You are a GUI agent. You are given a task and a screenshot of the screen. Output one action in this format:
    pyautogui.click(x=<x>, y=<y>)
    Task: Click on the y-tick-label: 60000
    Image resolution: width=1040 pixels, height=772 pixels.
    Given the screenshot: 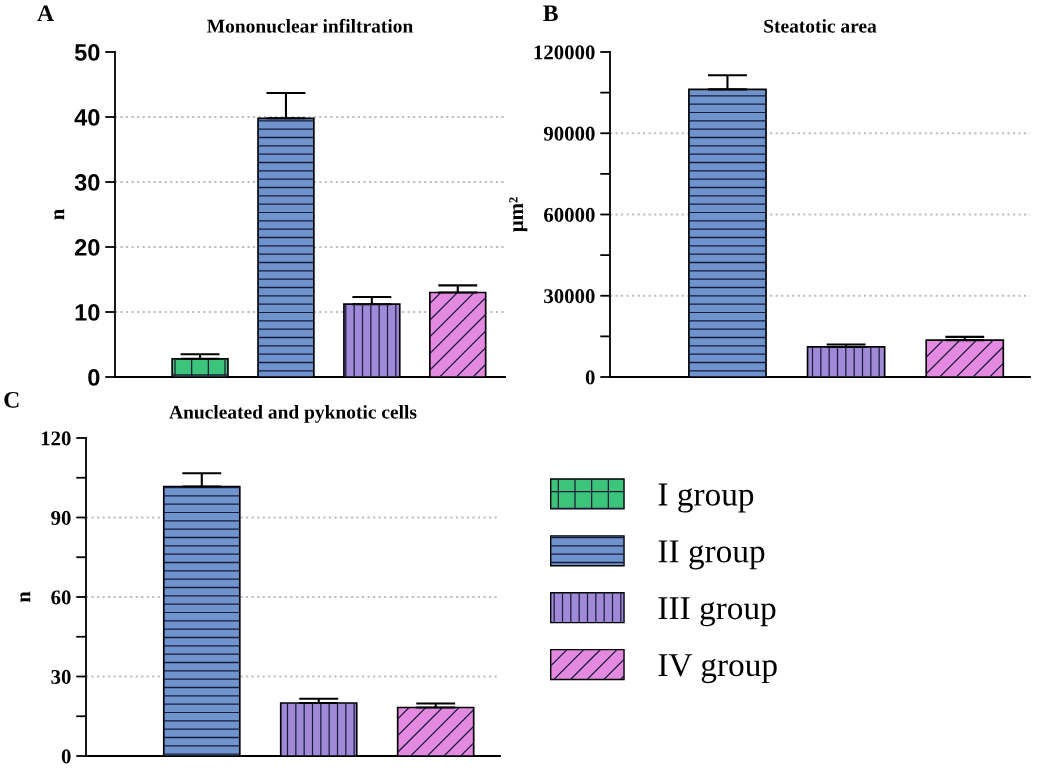 What is the action you would take?
    pyautogui.click(x=569, y=214)
    